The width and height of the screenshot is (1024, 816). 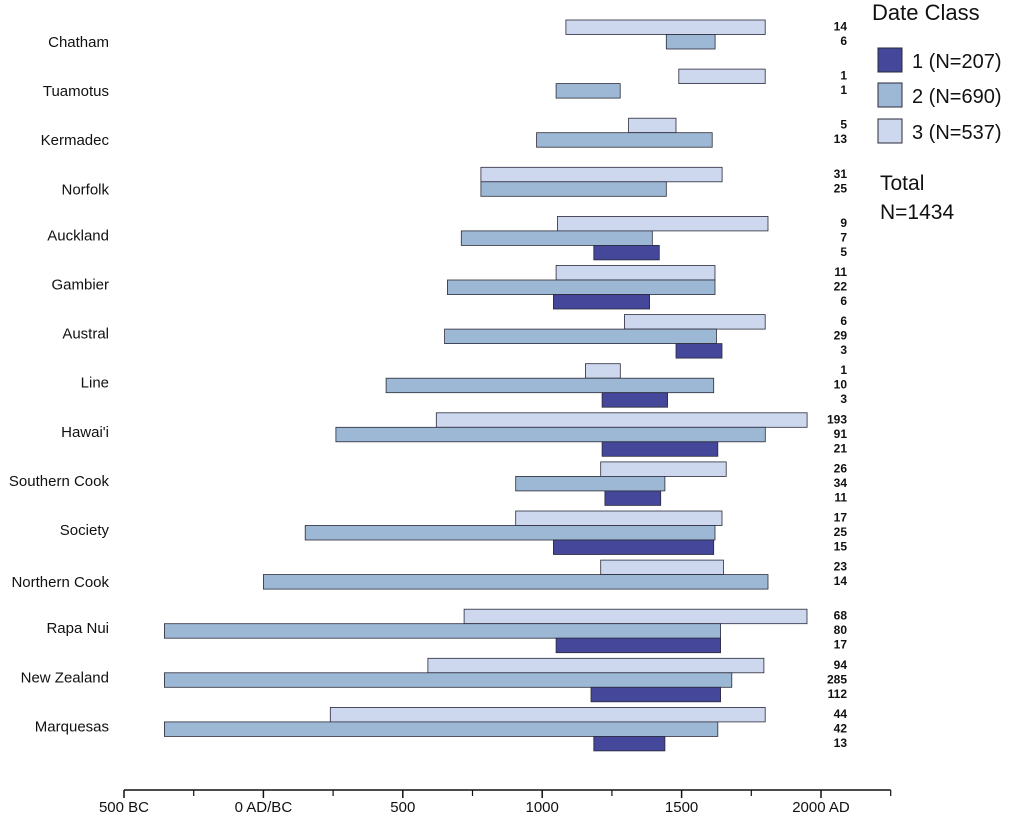 I want to click on total-value: N=1434, so click(x=917, y=212).